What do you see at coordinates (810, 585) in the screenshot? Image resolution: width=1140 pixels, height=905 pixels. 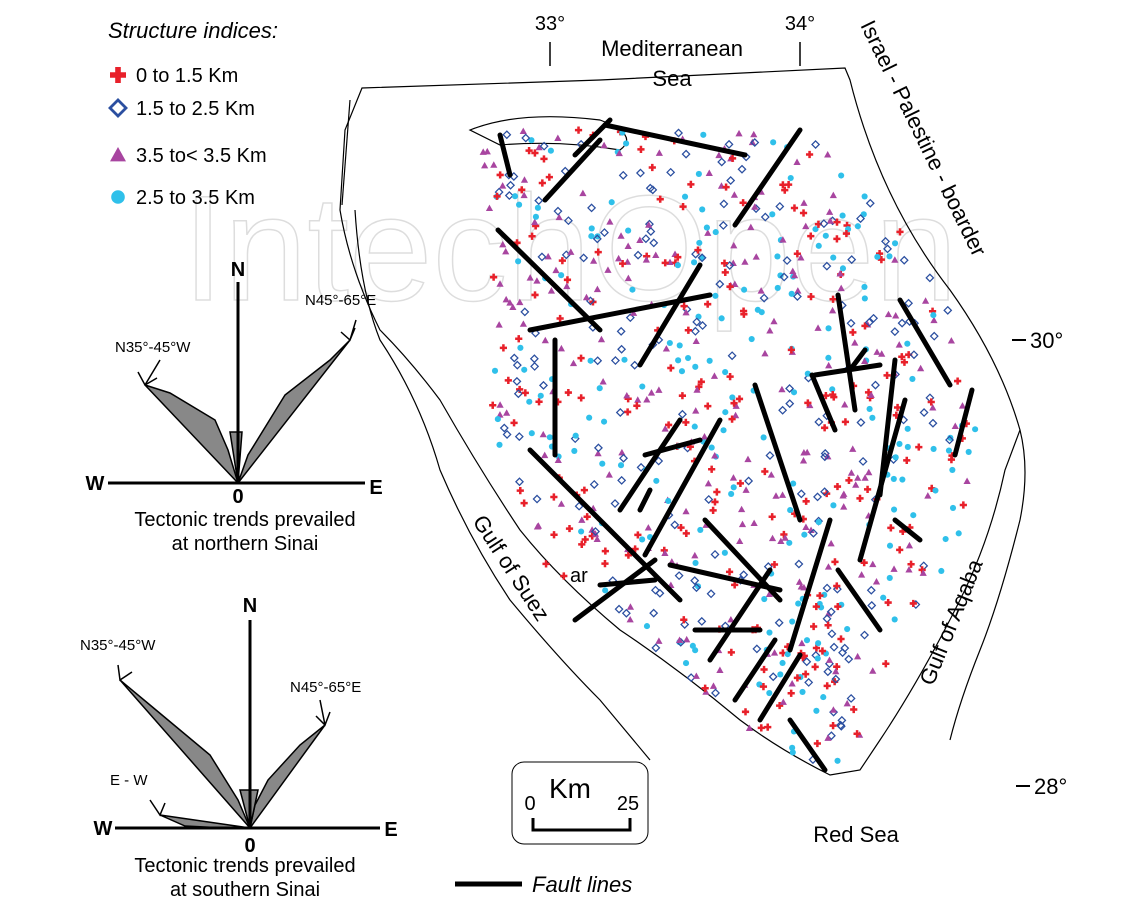 I see `fault-line` at bounding box center [810, 585].